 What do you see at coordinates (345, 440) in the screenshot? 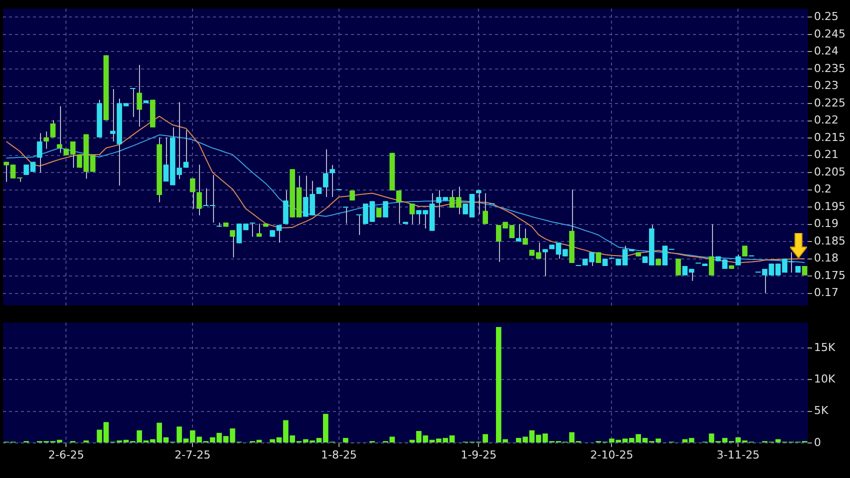
I see `bar` at bounding box center [345, 440].